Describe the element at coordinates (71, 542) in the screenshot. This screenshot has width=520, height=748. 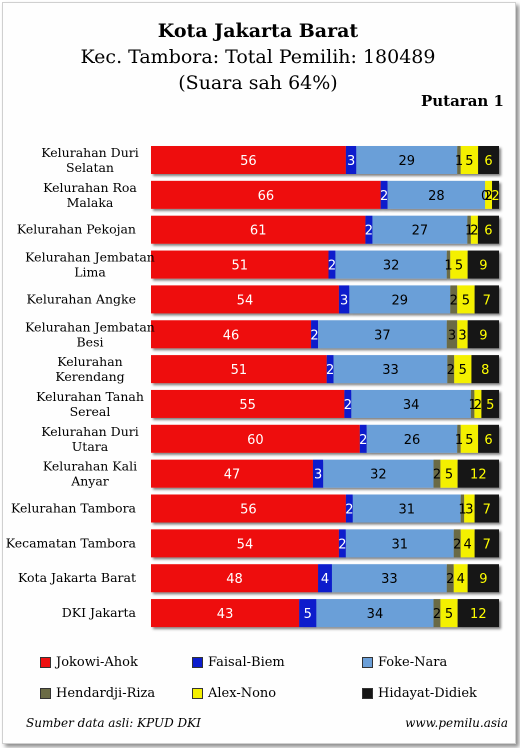
I see `category-label-kecamatan-tambora: Kecamatan Tambora` at that location.